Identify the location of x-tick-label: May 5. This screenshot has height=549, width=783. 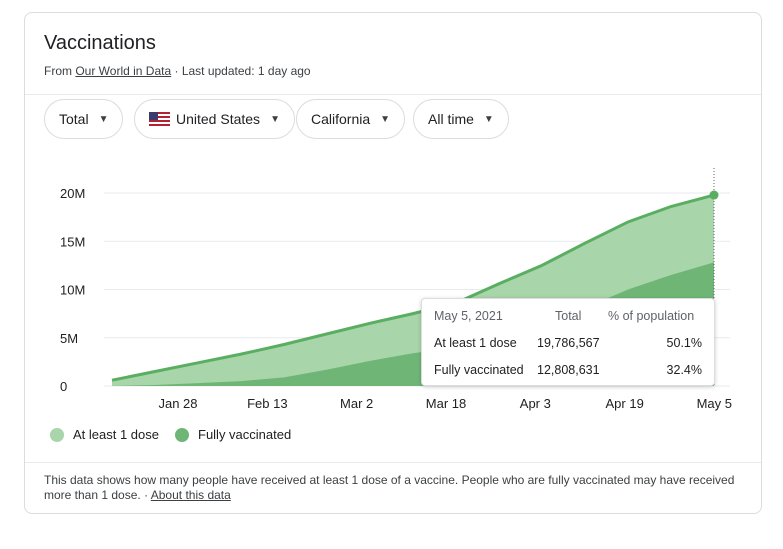
(714, 403).